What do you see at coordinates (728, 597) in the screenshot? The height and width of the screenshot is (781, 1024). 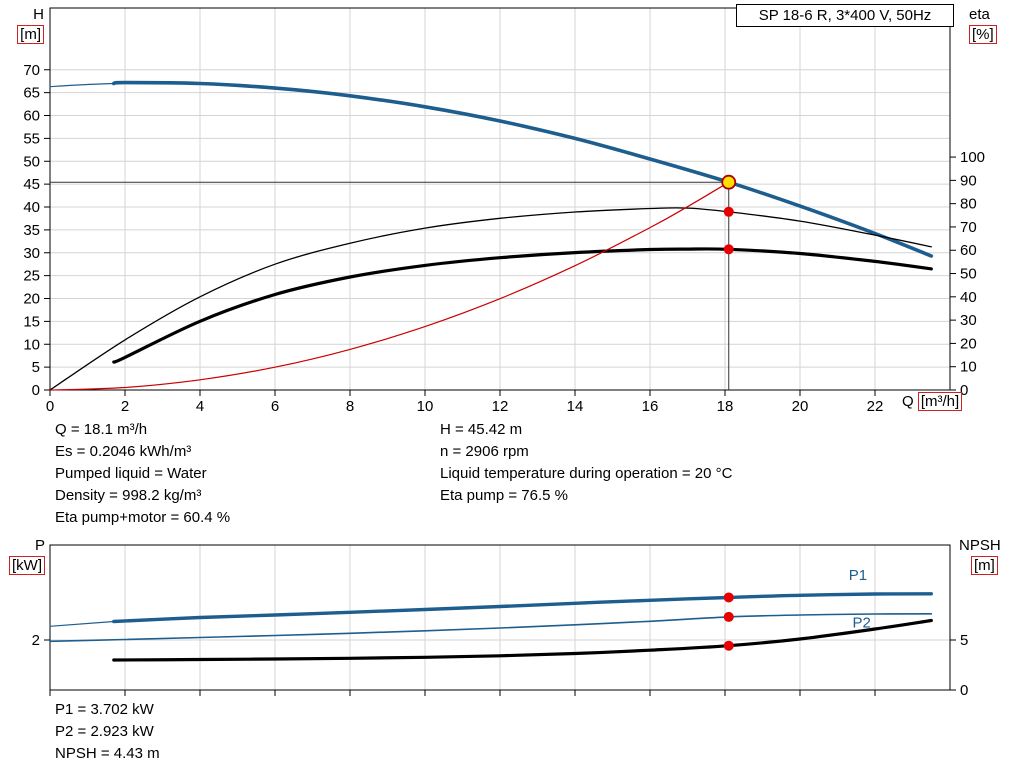 I see `p1-operating-point` at bounding box center [728, 597].